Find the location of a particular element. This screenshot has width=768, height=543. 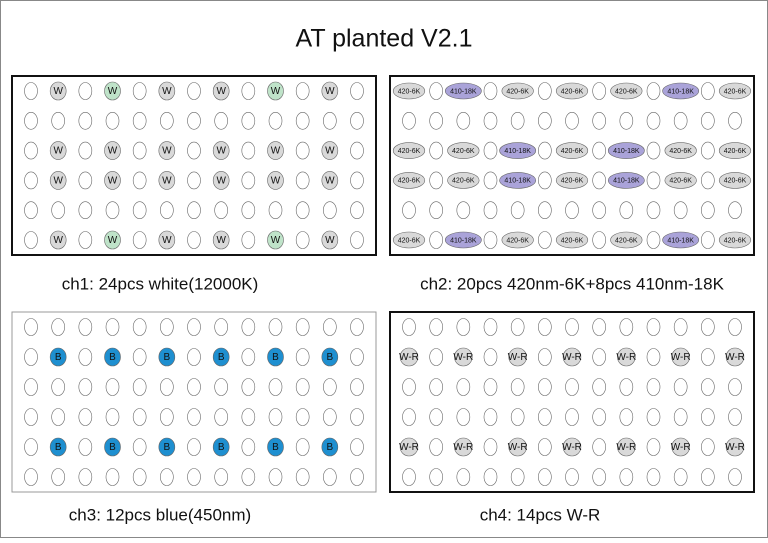

panel-caption: ch4: 14pcs W-R is located at coordinates (540, 514).